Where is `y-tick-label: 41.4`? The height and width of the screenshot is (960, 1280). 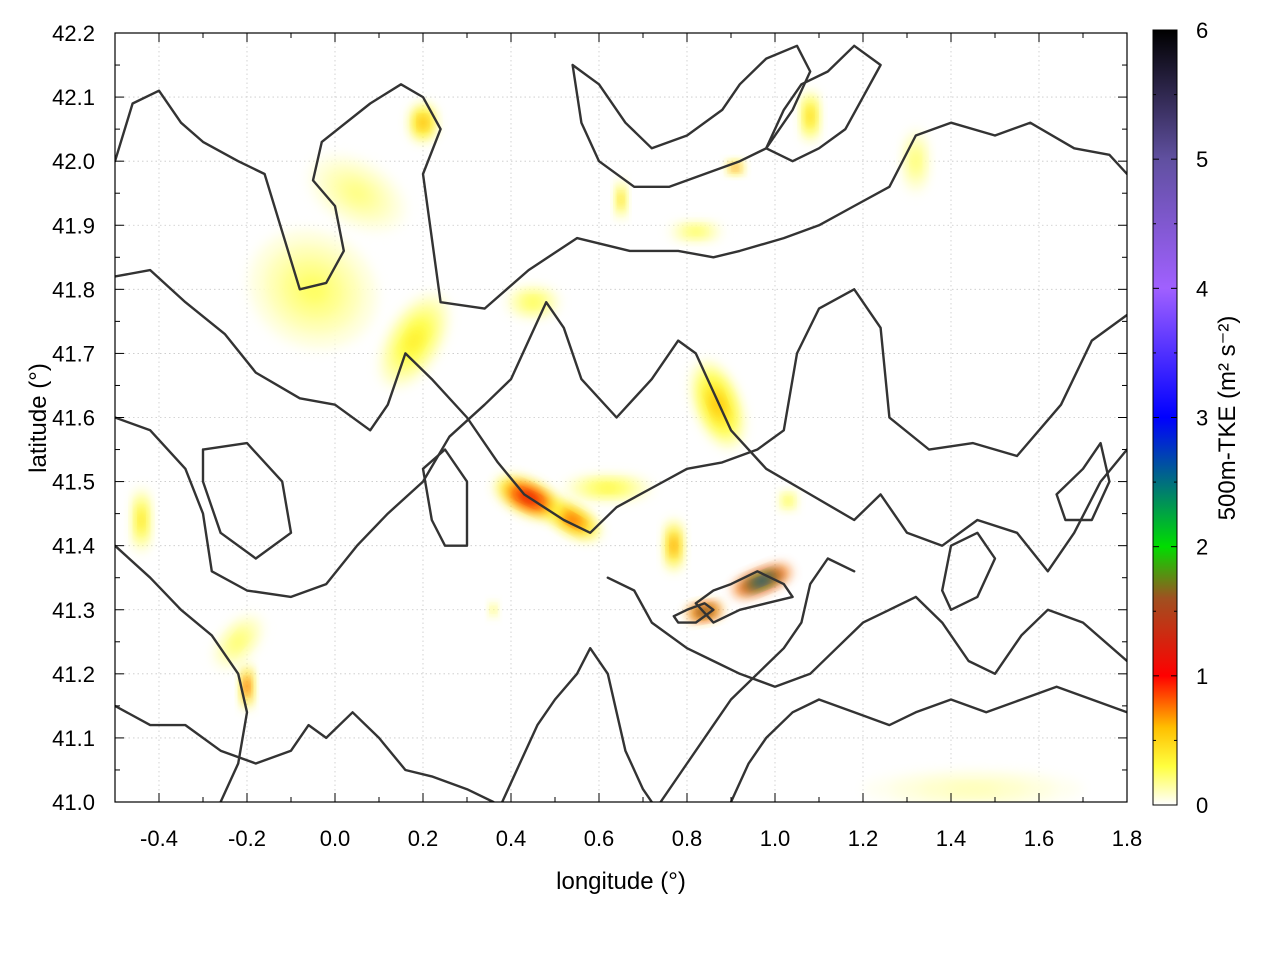 y-tick-label: 41.4 is located at coordinates (73, 546).